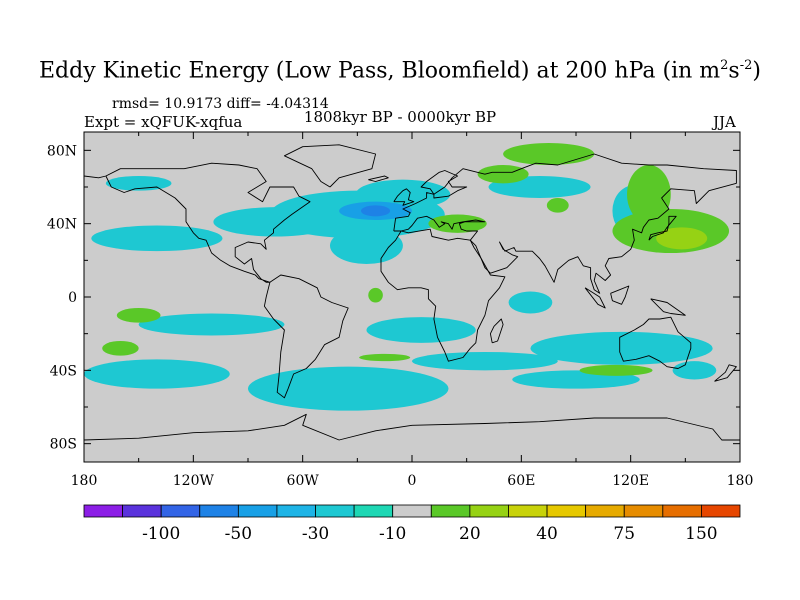  What do you see at coordinates (238, 534) in the screenshot?
I see `colorbar-label: -50` at bounding box center [238, 534].